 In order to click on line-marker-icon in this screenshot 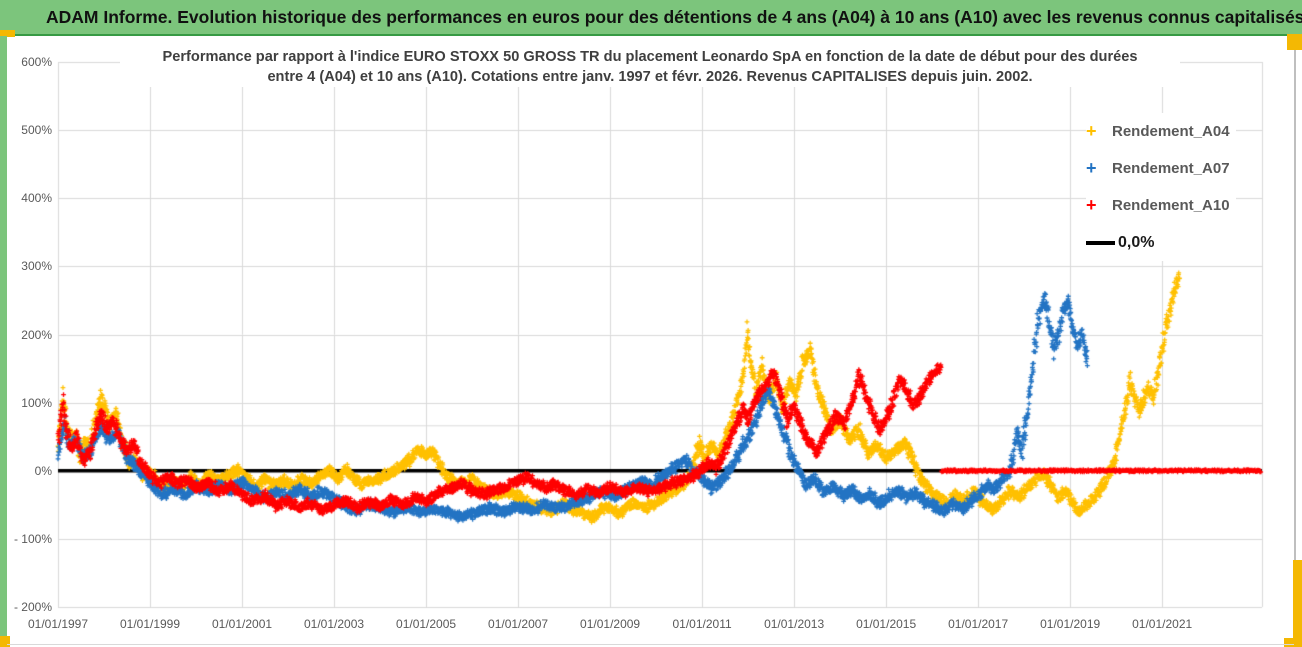, I will do `click(1100, 242)`.